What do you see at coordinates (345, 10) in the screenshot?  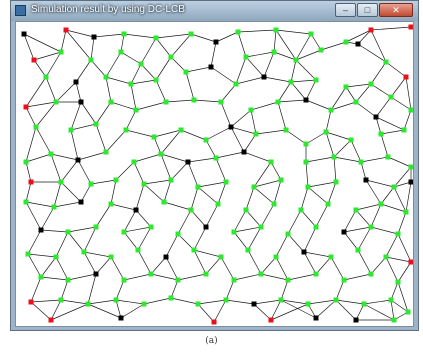 I see `minimize-button: –` at bounding box center [345, 10].